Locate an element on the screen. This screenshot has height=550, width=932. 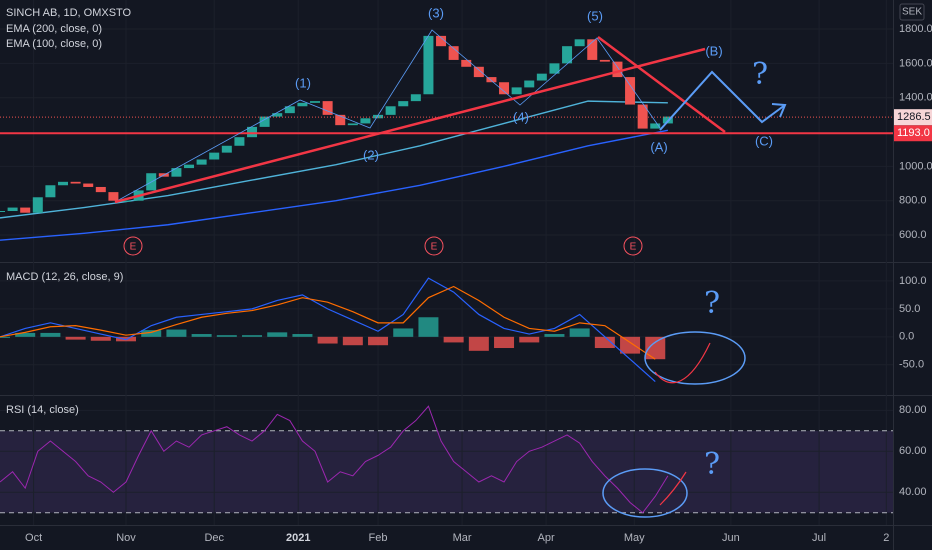
rsi-background is located at coordinates (446, 471).